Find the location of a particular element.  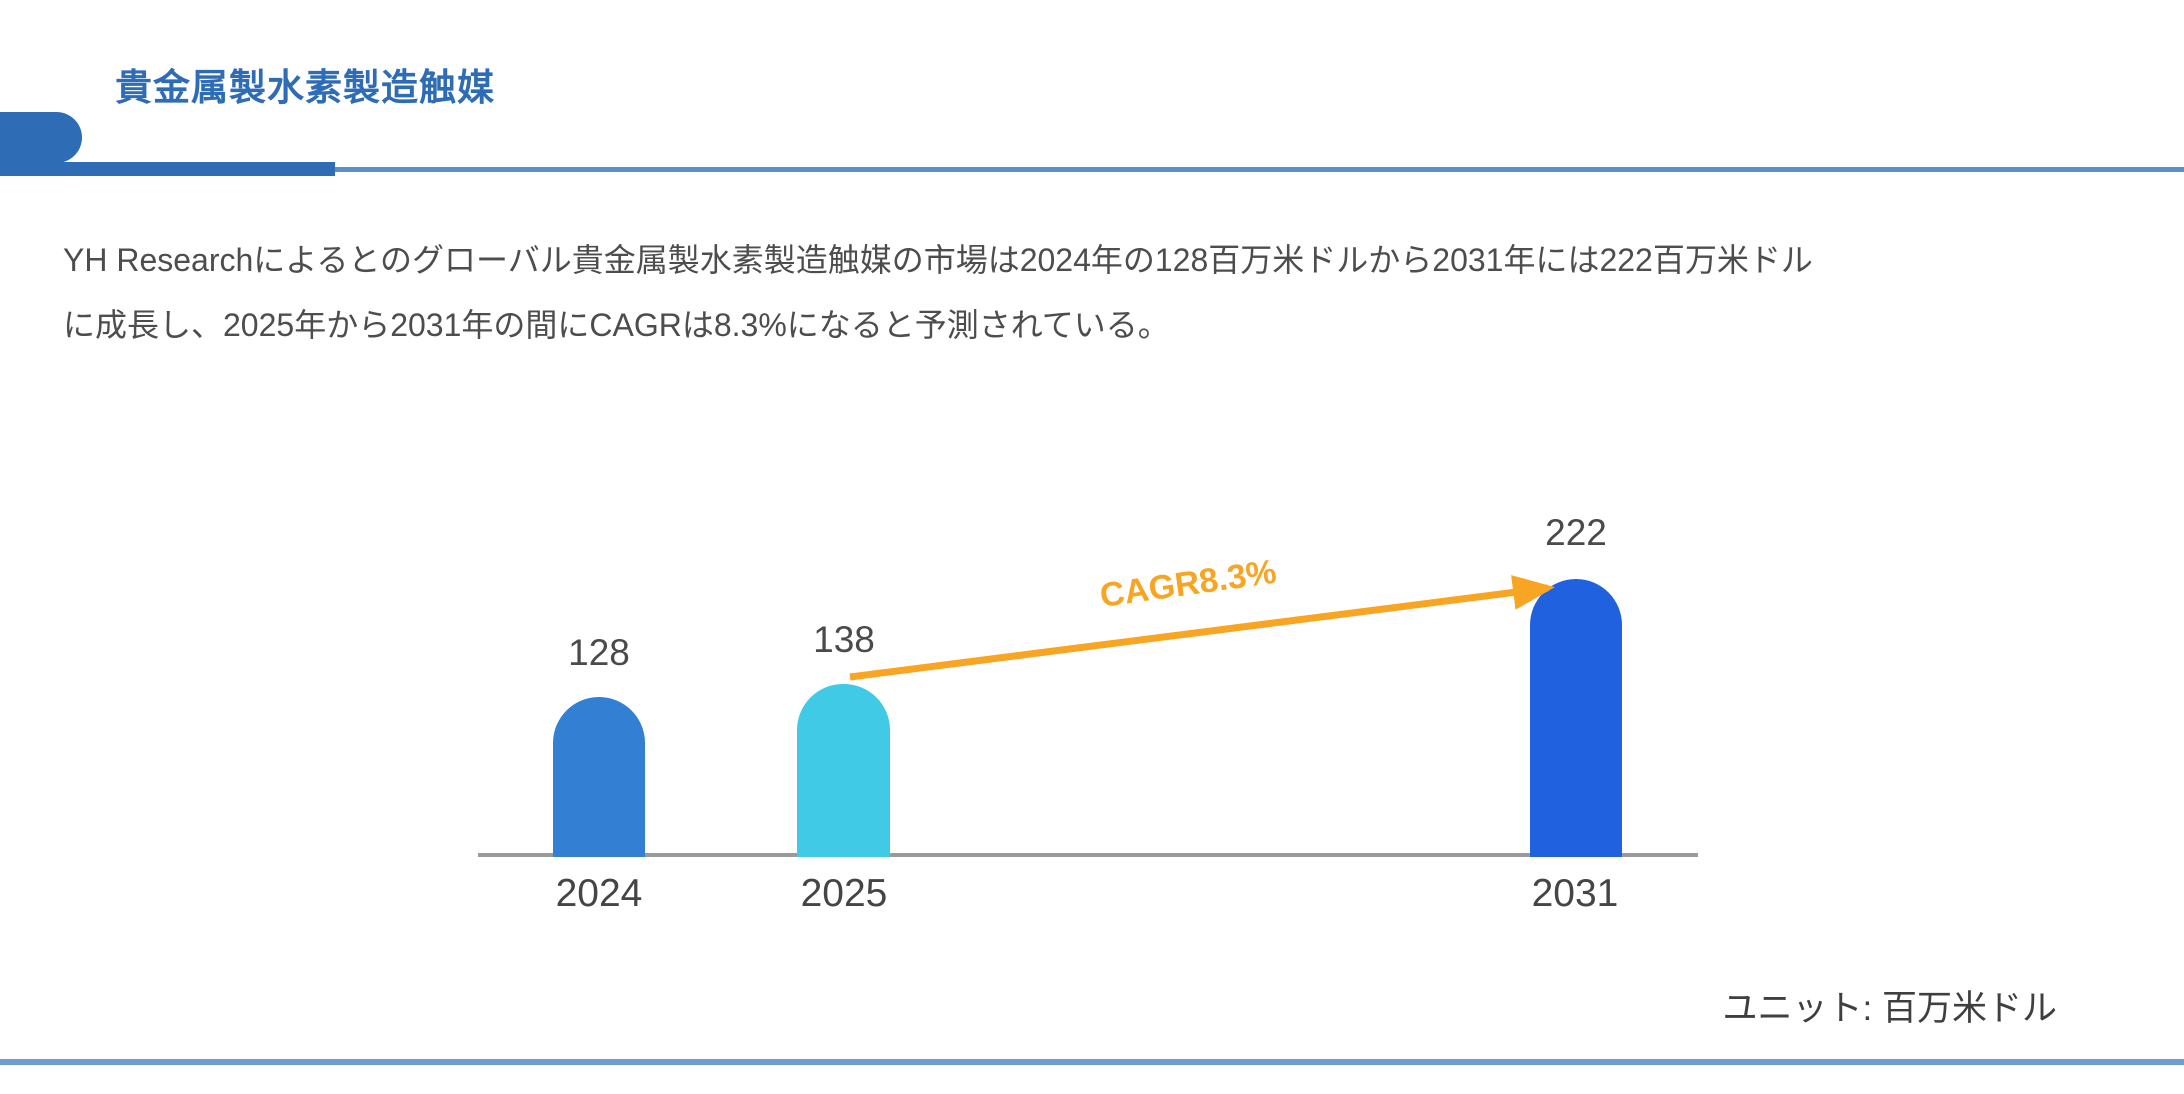

x-tick-2024: 2024 is located at coordinates (599, 893).